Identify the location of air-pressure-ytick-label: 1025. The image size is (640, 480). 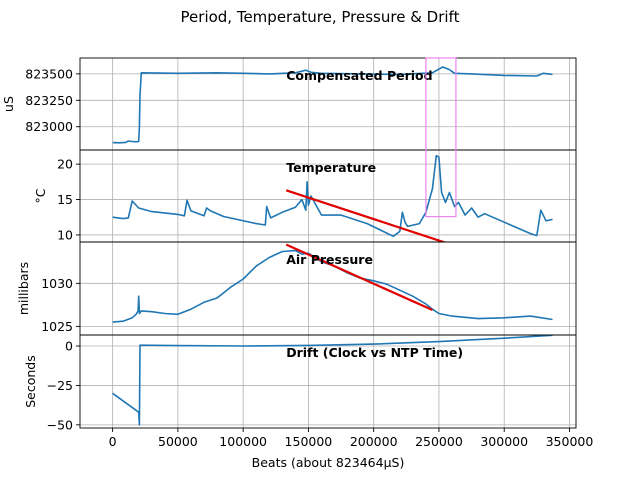
(57, 326).